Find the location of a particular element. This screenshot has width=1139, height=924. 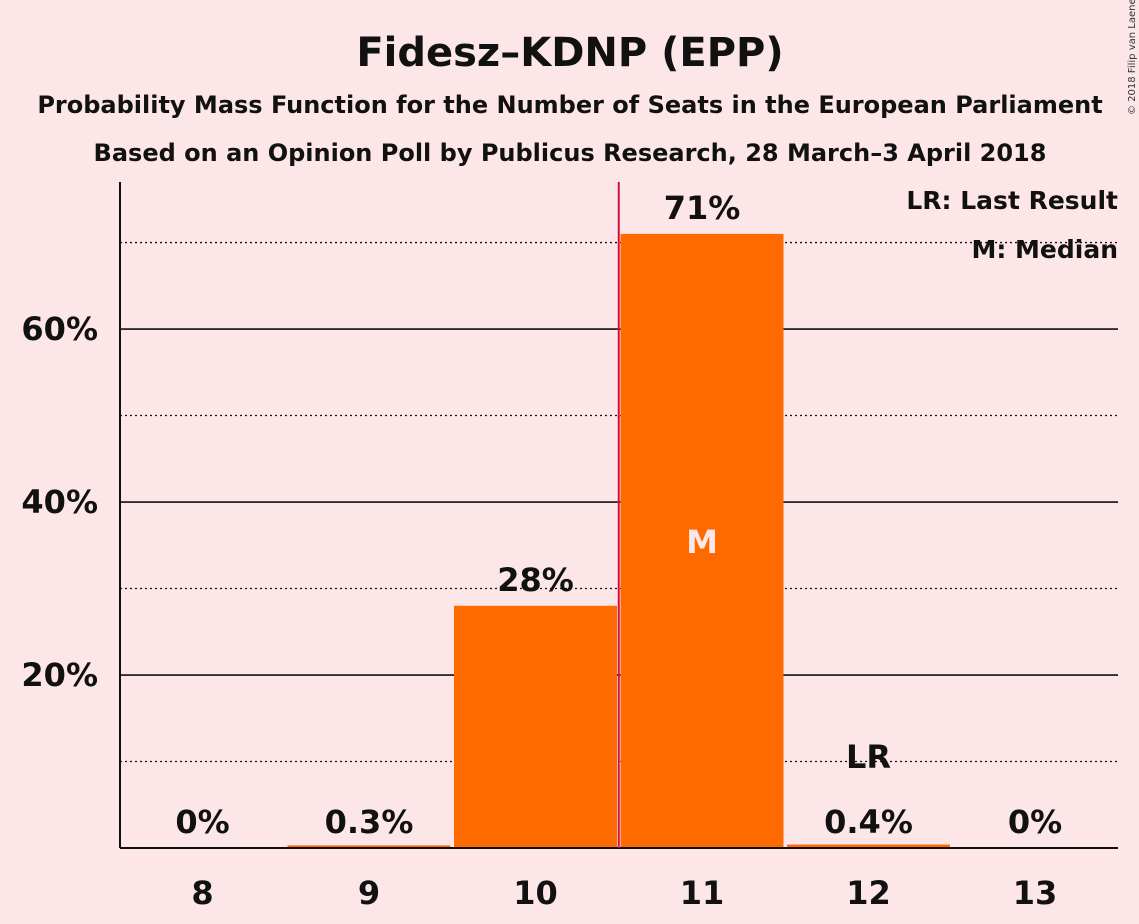

y-tick-label: 60% is located at coordinates (59, 329).